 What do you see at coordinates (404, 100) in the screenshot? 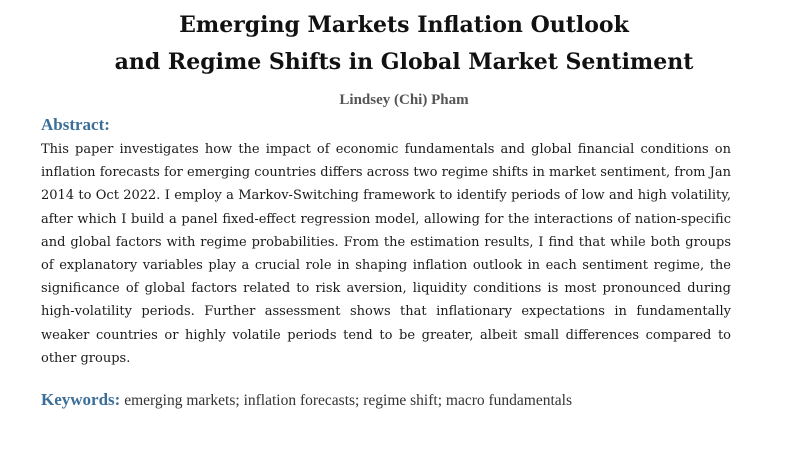
I see `author-name: Lindsey (Chi) Pham` at bounding box center [404, 100].